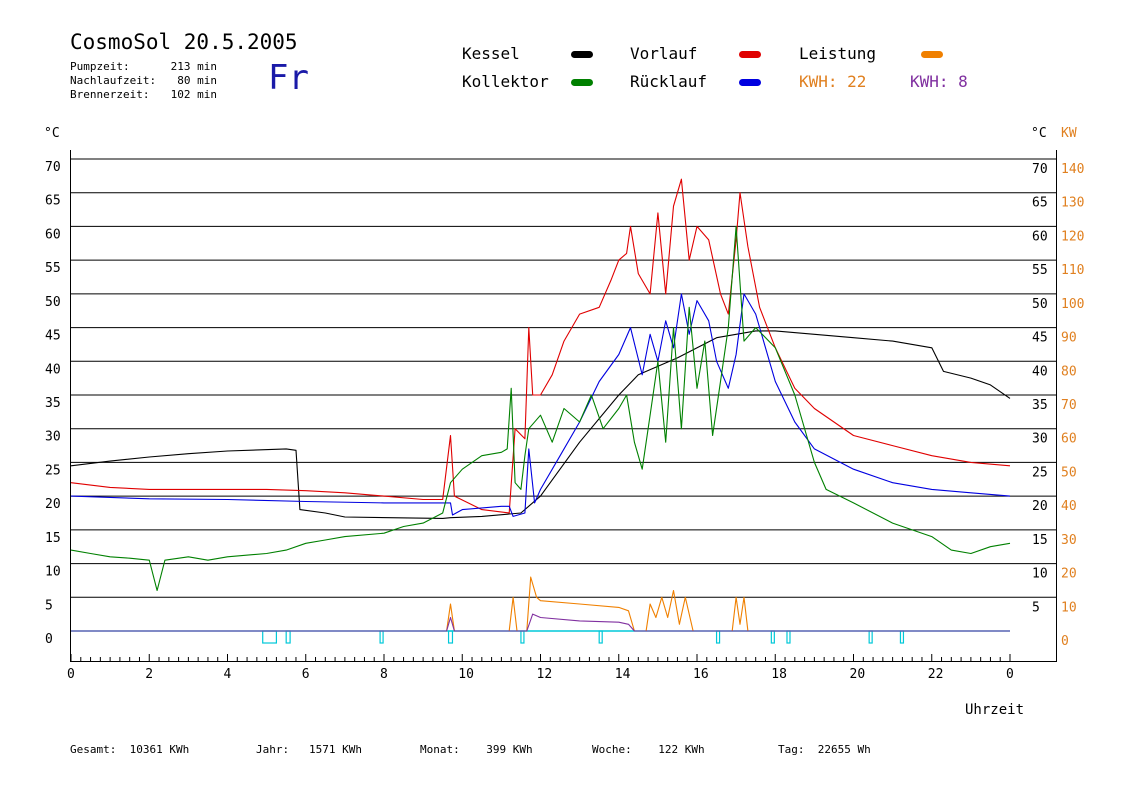 Image resolution: width=1148 pixels, height=812 pixels. What do you see at coordinates (750, 54) in the screenshot?
I see `legend-swatch-vorlauf` at bounding box center [750, 54].